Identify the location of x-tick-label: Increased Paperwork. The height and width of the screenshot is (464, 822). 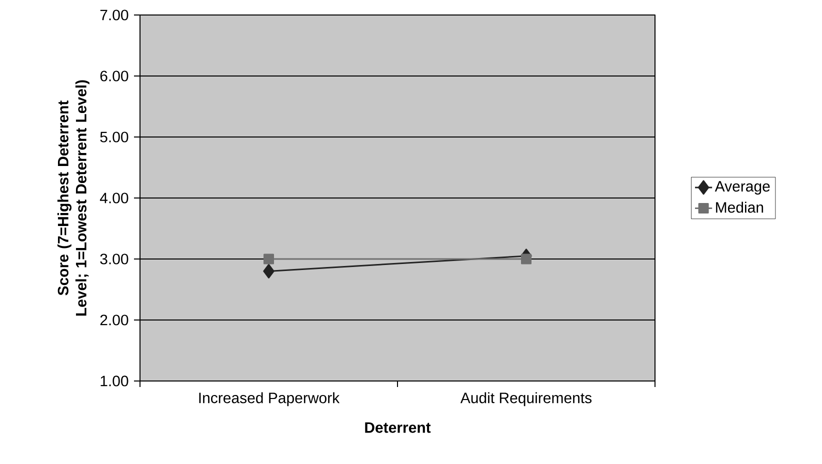
(269, 399).